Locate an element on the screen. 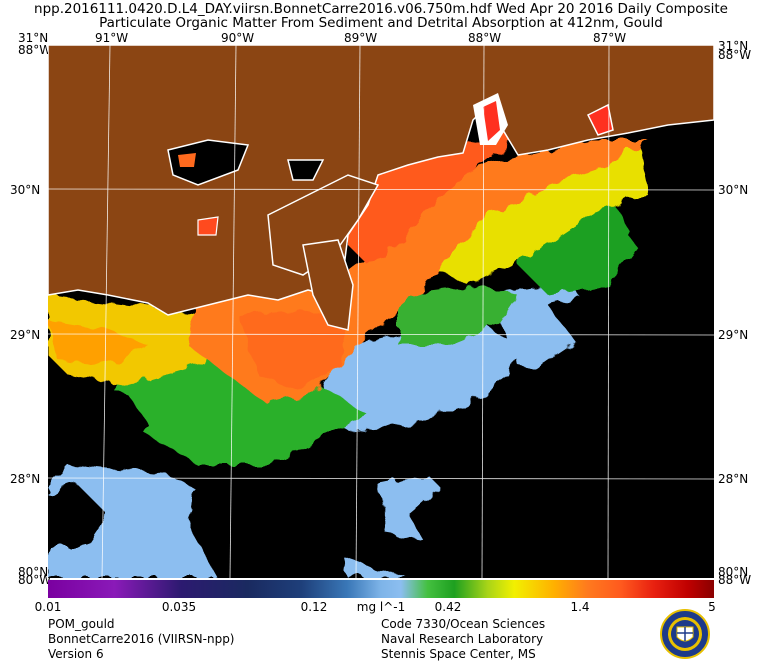  footer-version: Version 6 is located at coordinates (76, 654).